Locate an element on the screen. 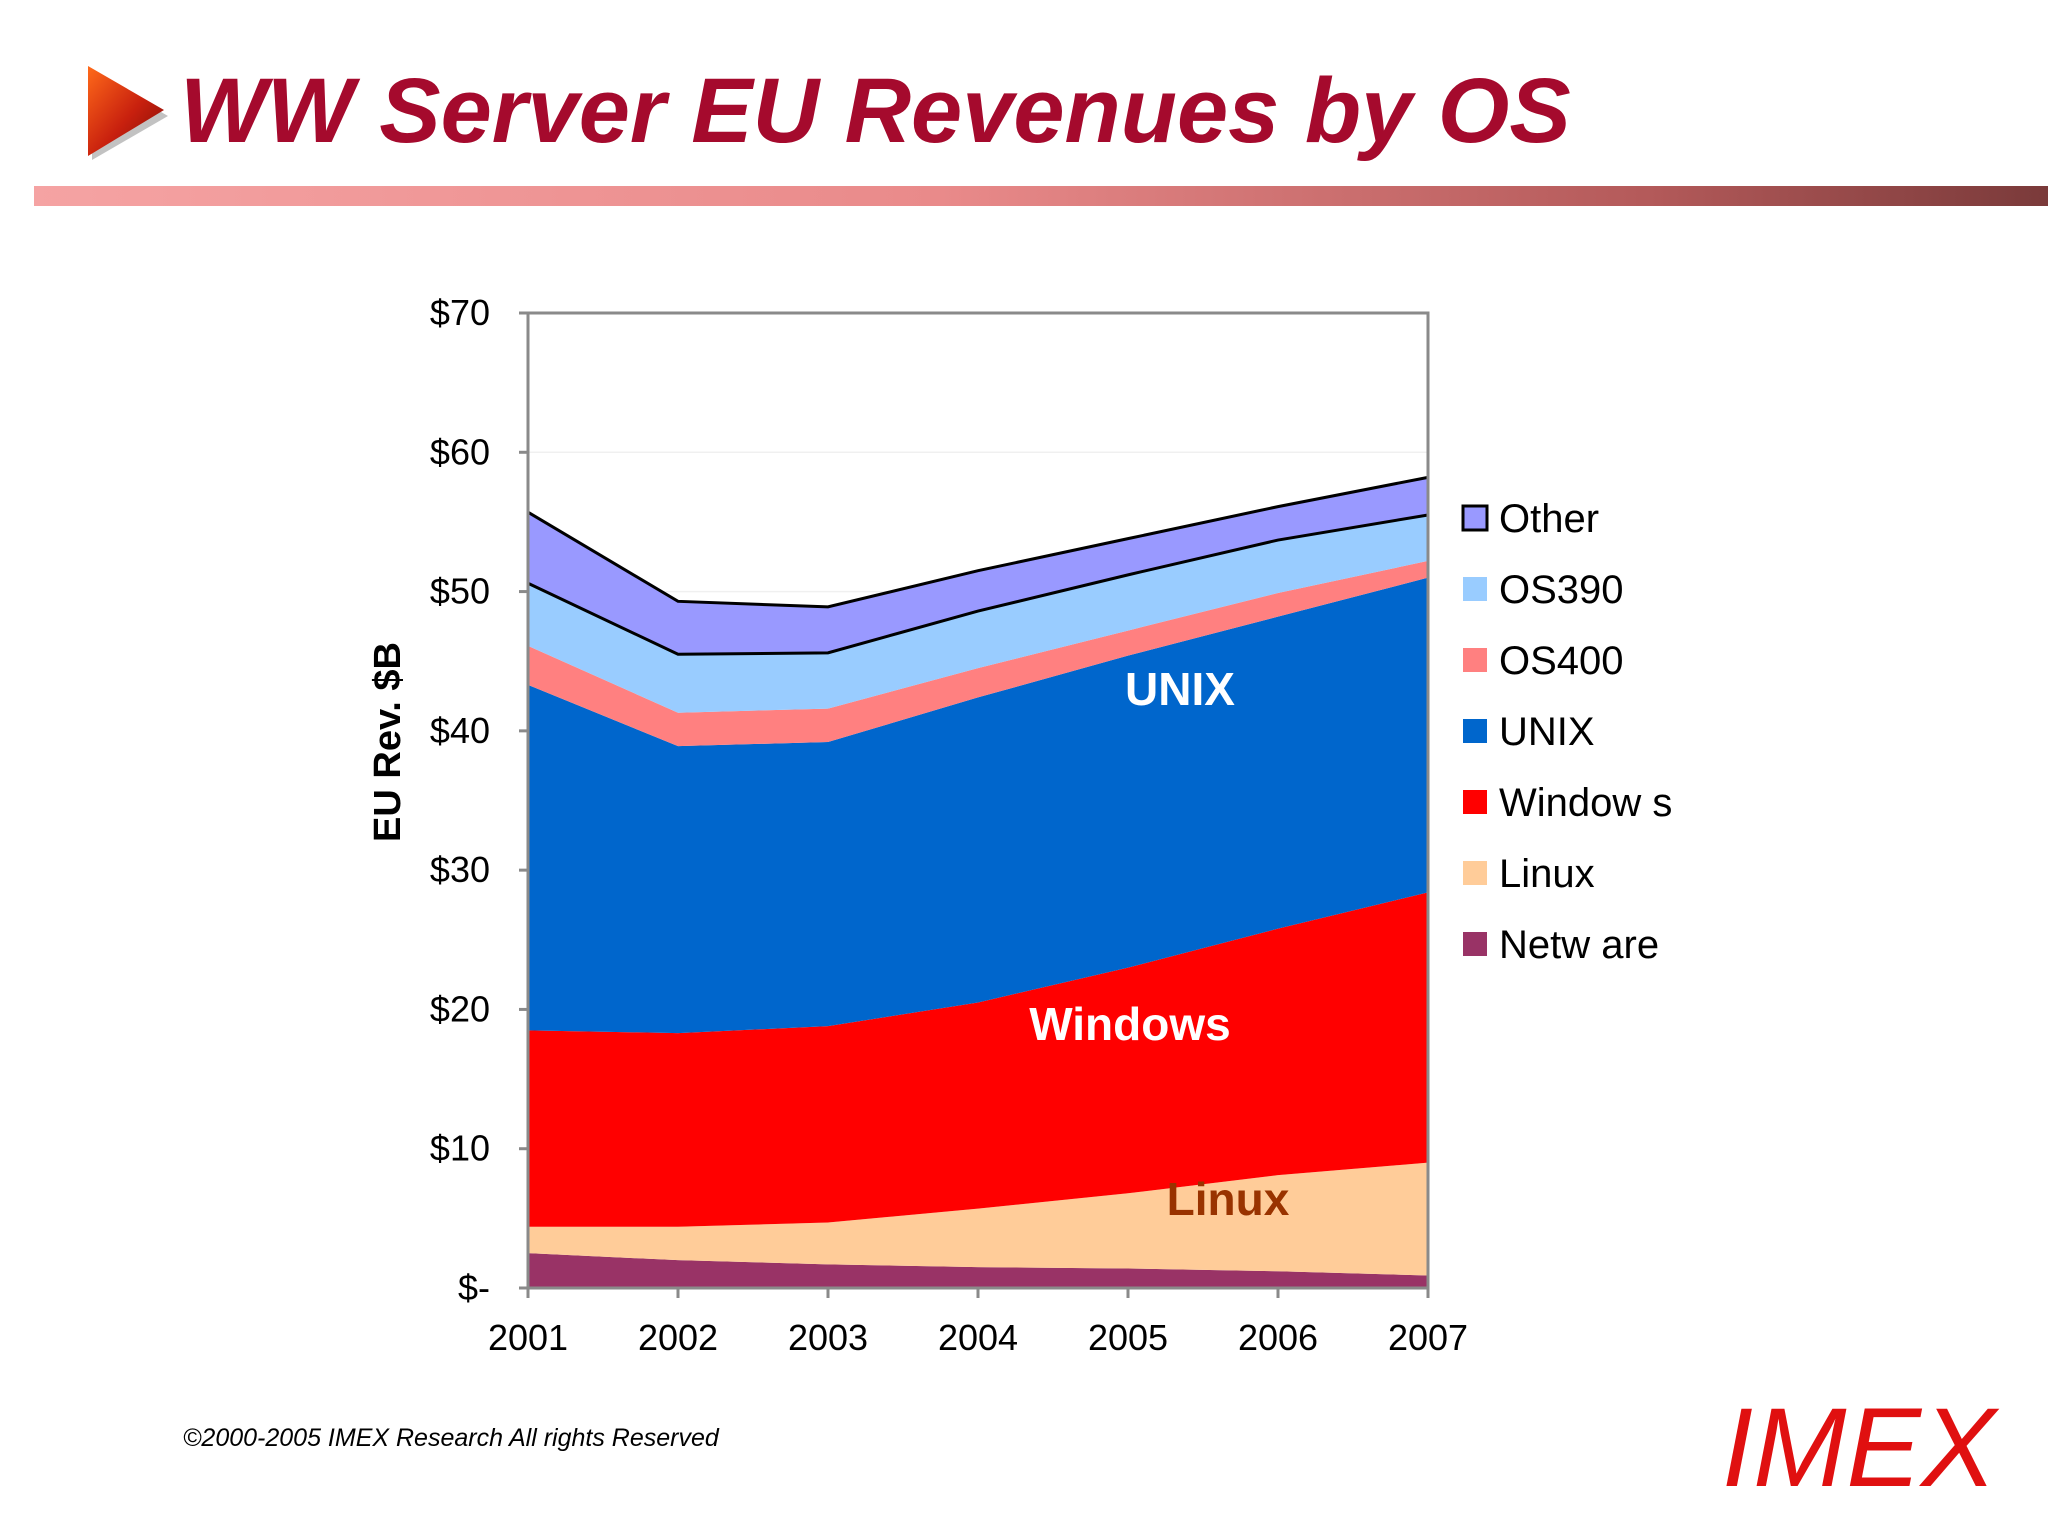  x-tick-label: 2004 is located at coordinates (978, 1337).